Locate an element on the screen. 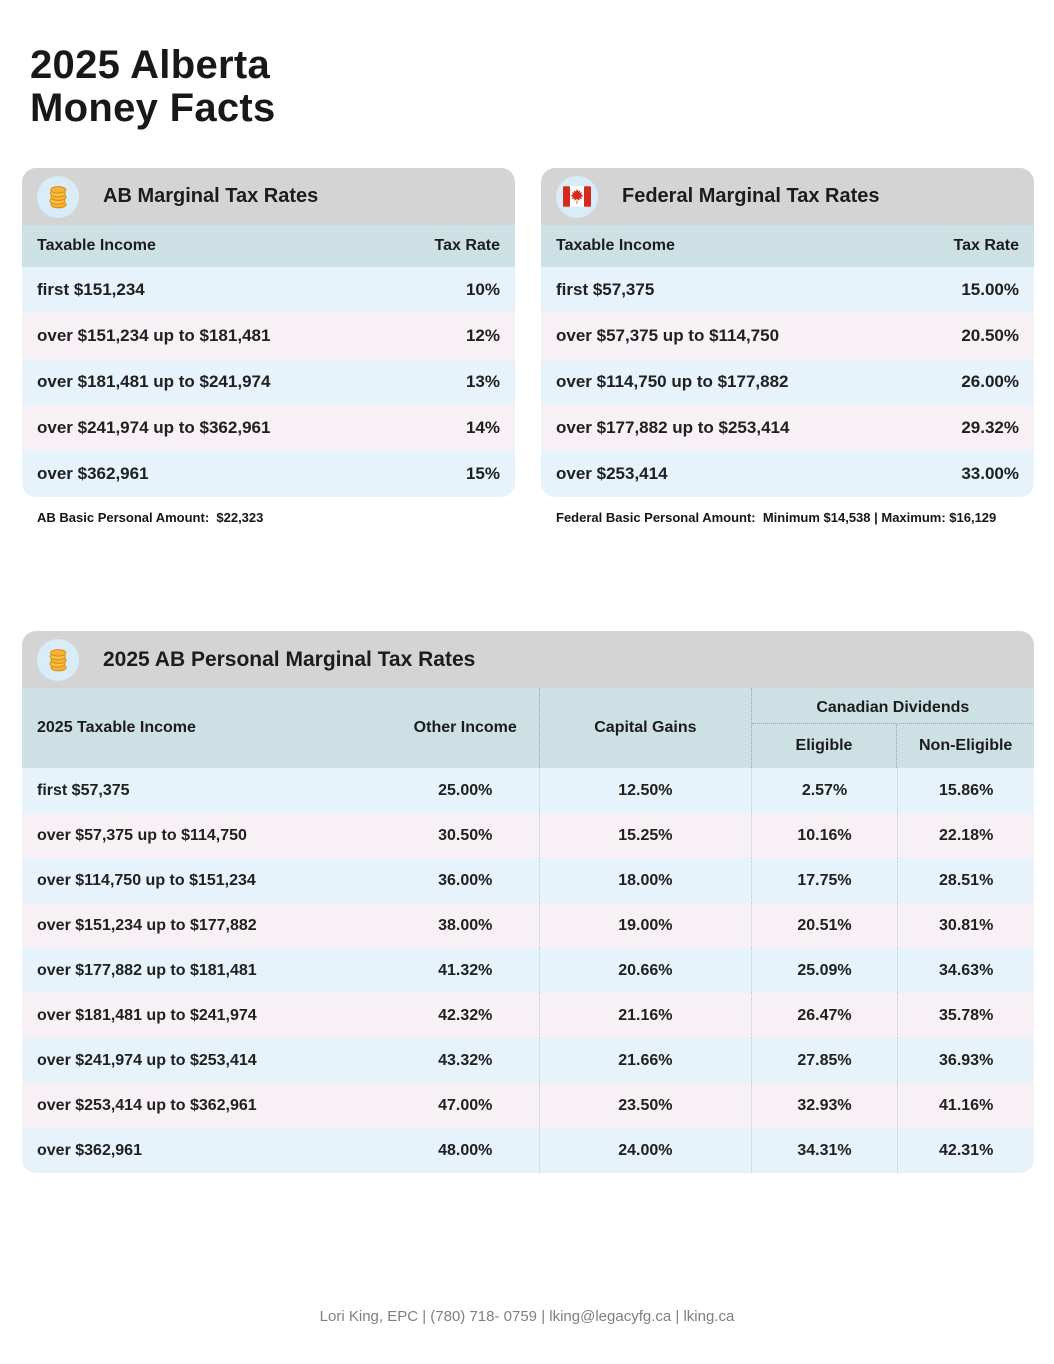  income-bracket: over $151,234 up to $181,481 is located at coordinates (154, 336).